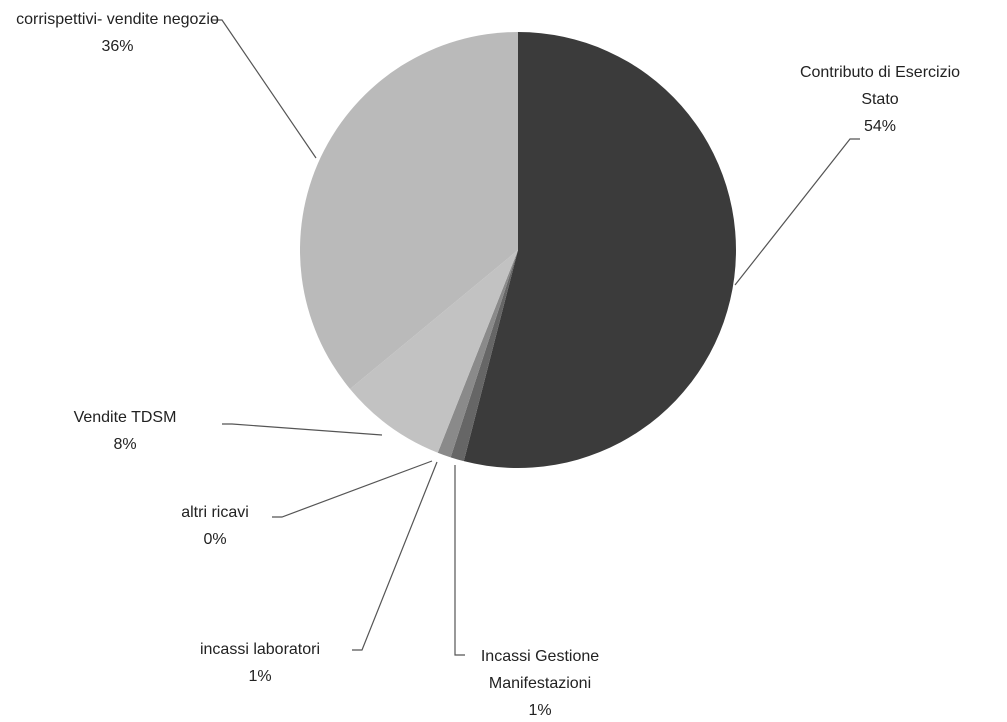 This screenshot has height=722, width=1007. Describe the element at coordinates (117, 19) in the screenshot. I see `slice-name: corrispettivi- vendite negozio` at that location.